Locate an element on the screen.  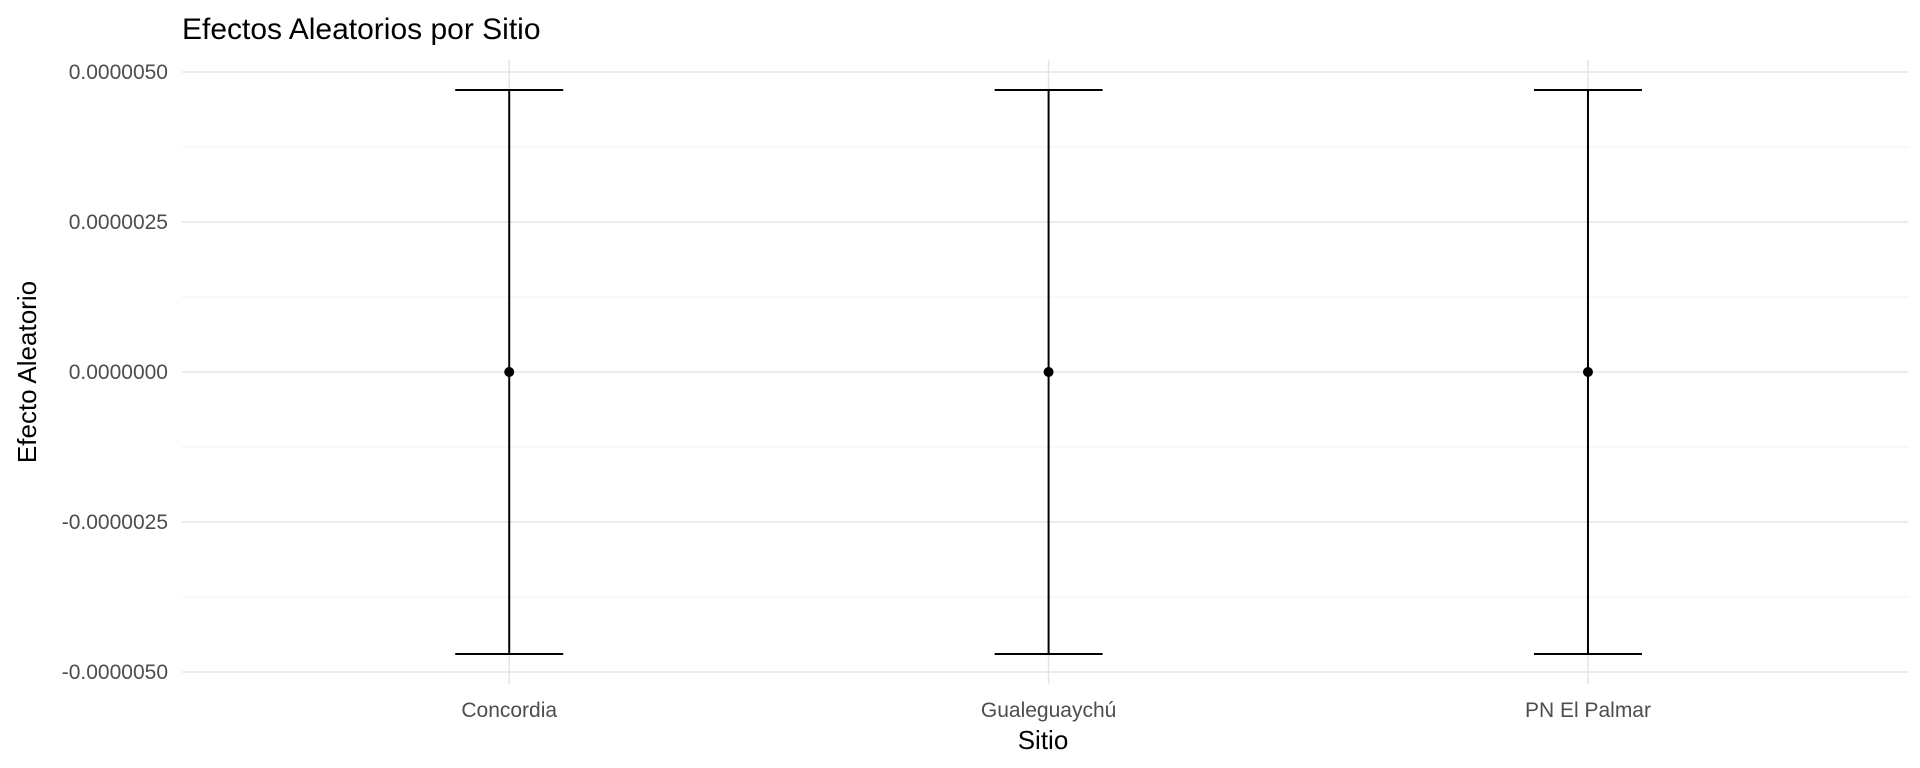
chart-title: Efectos Aleatorios por Sitio is located at coordinates (361, 29).